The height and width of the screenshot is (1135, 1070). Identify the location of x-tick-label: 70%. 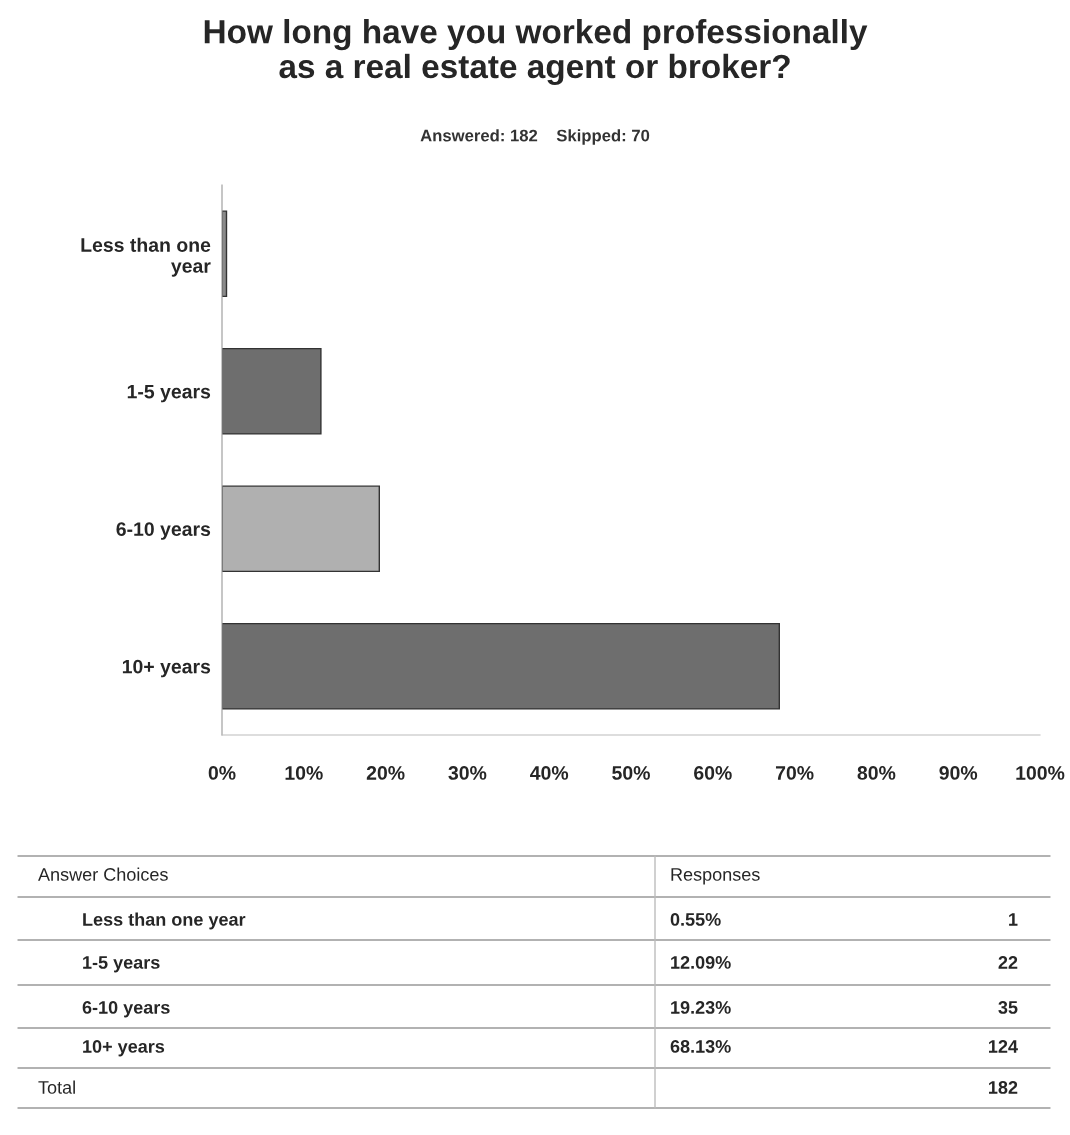
(794, 773).